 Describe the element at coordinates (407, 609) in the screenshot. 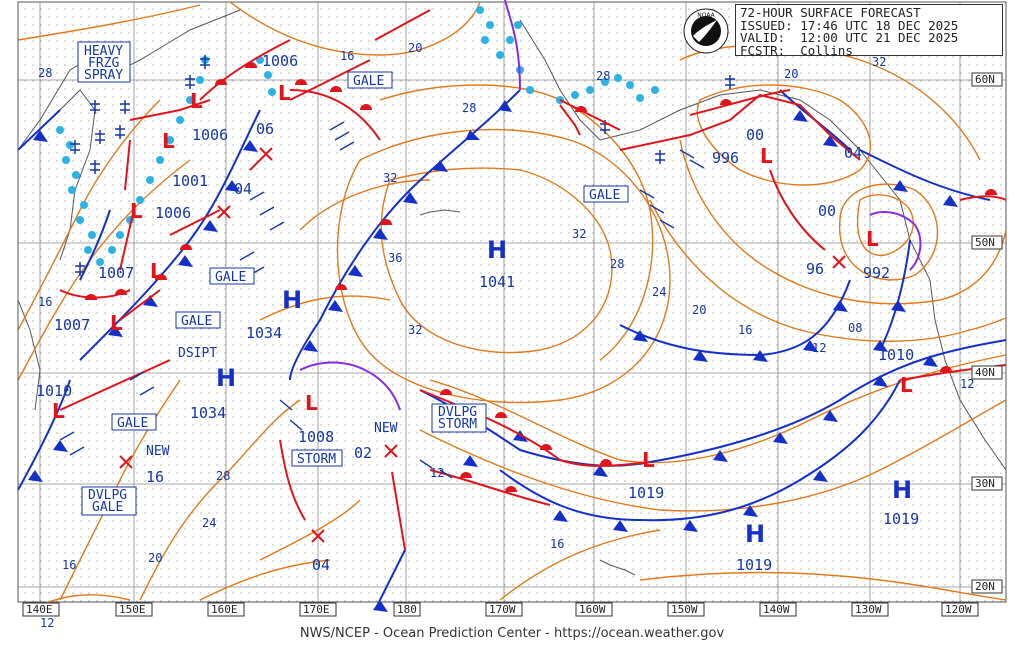

I see `lon-label: 180` at that location.